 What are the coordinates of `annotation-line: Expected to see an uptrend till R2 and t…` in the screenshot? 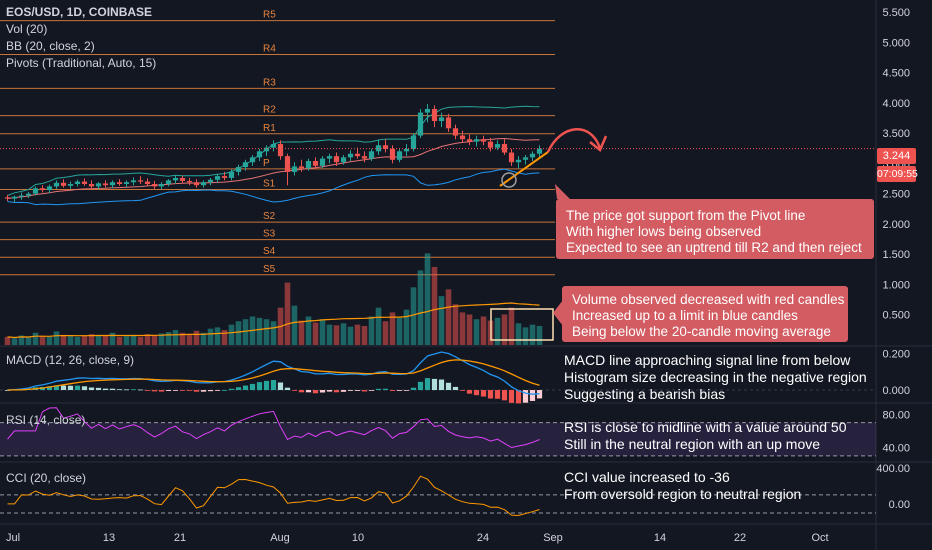 It's located at (714, 247).